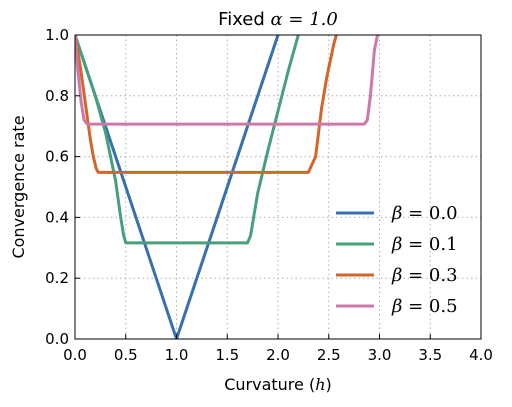 The image size is (512, 407). I want to click on legend-label-2: β = 0.3, so click(424, 275).